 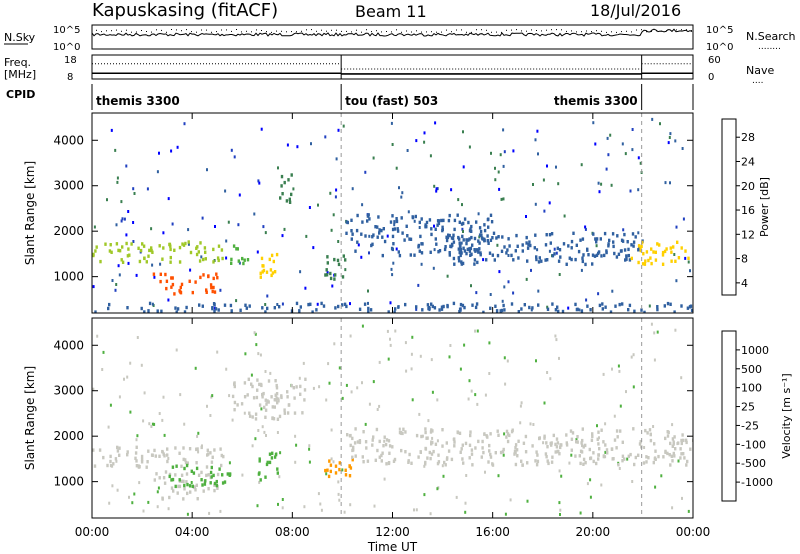 I want to click on power-colorbar-tick-label: 4, so click(x=744, y=283).